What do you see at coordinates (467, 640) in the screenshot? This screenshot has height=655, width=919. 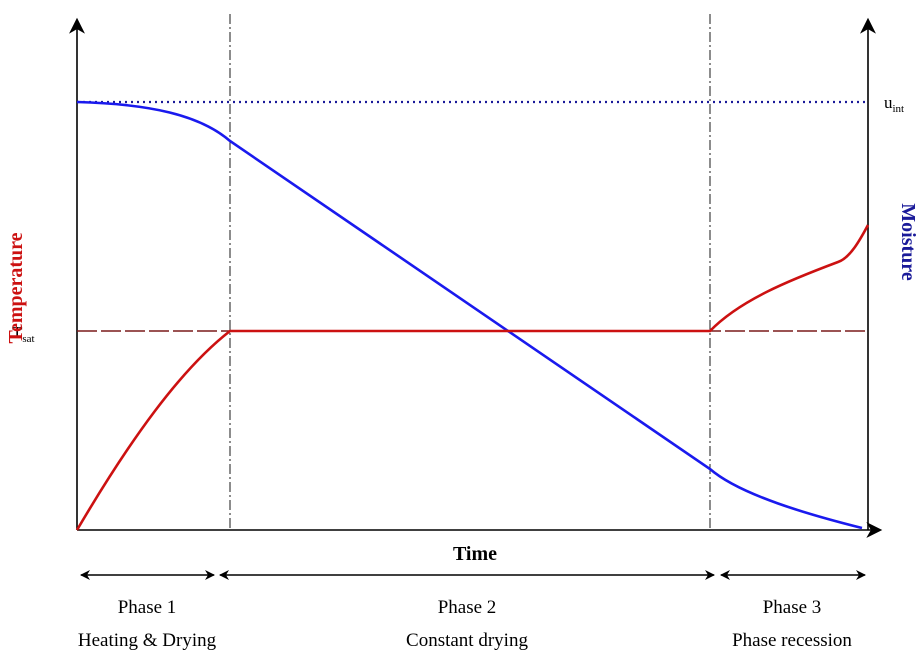 I see `phase-2-description: Constant drying` at bounding box center [467, 640].